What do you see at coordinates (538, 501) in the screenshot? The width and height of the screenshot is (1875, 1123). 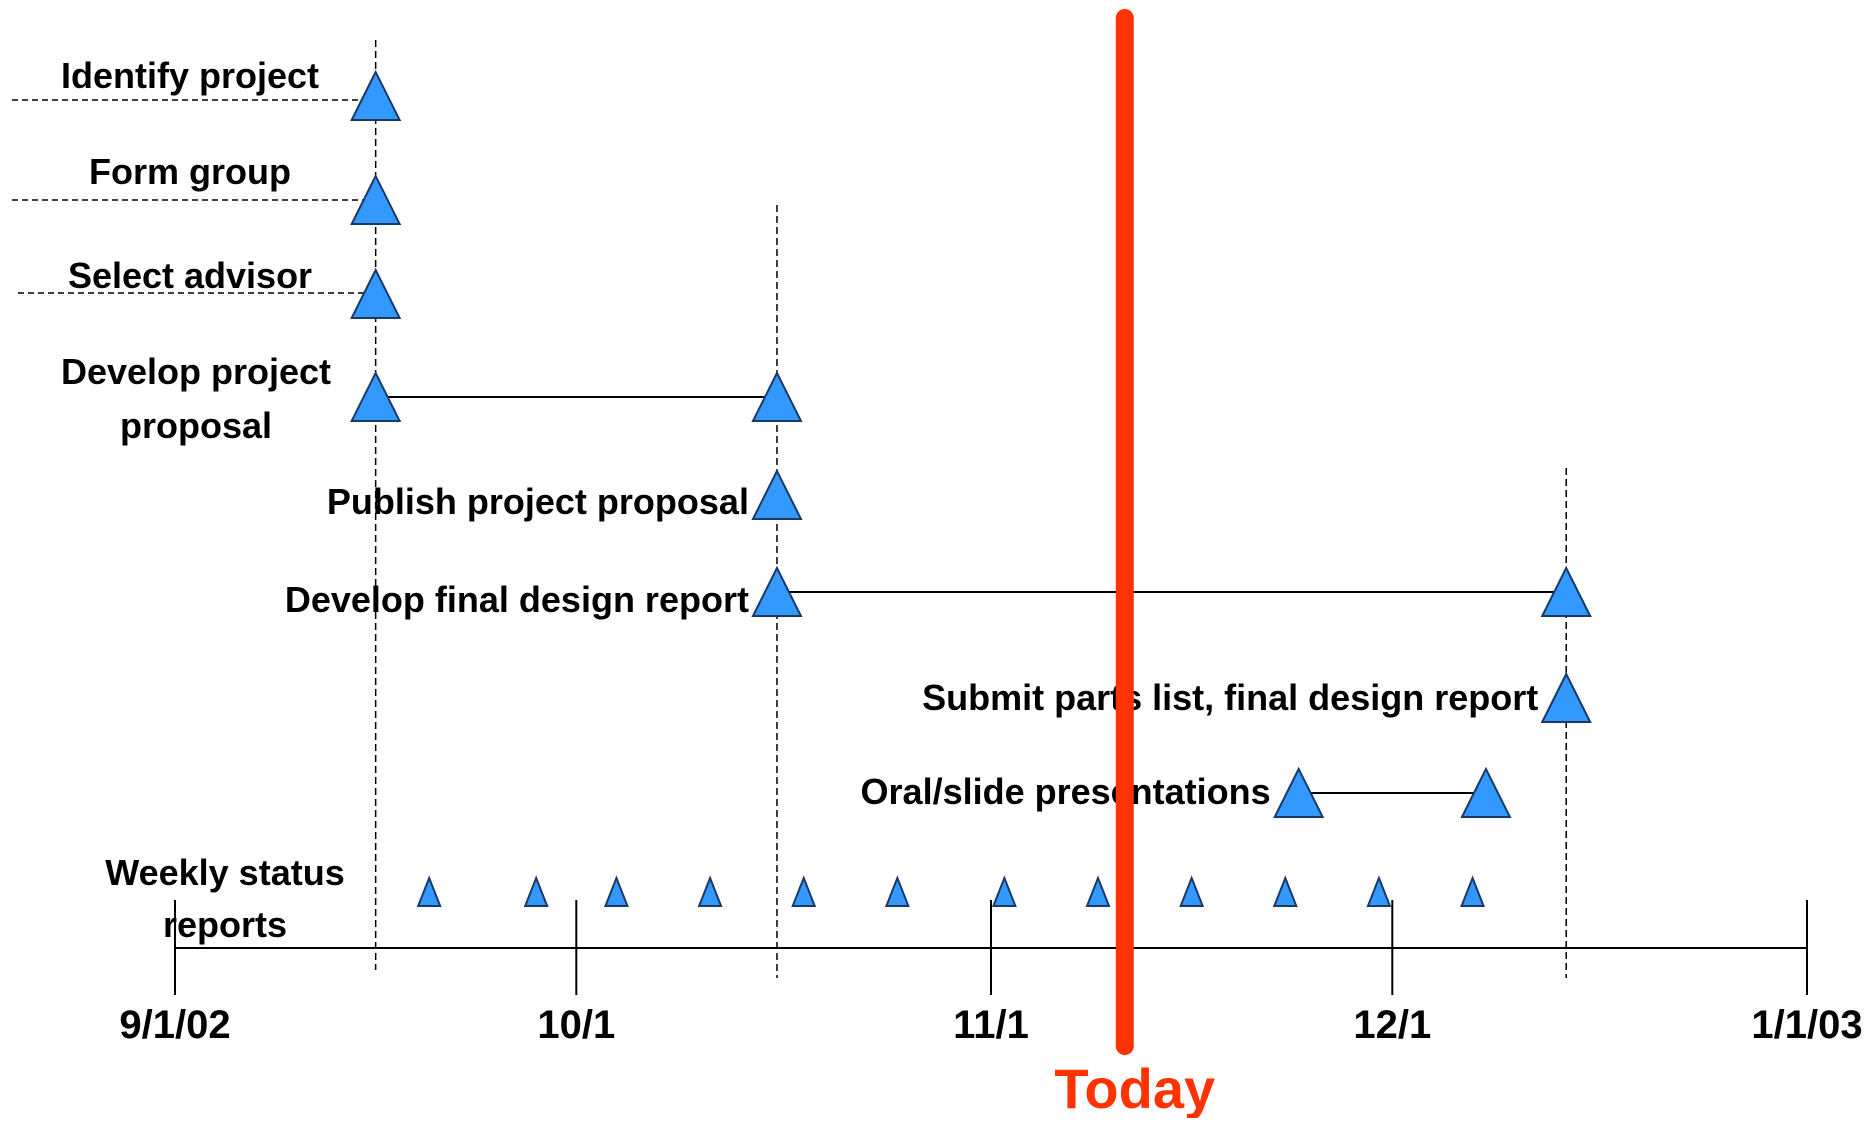 I see `task-label: Publish project proposal` at bounding box center [538, 501].